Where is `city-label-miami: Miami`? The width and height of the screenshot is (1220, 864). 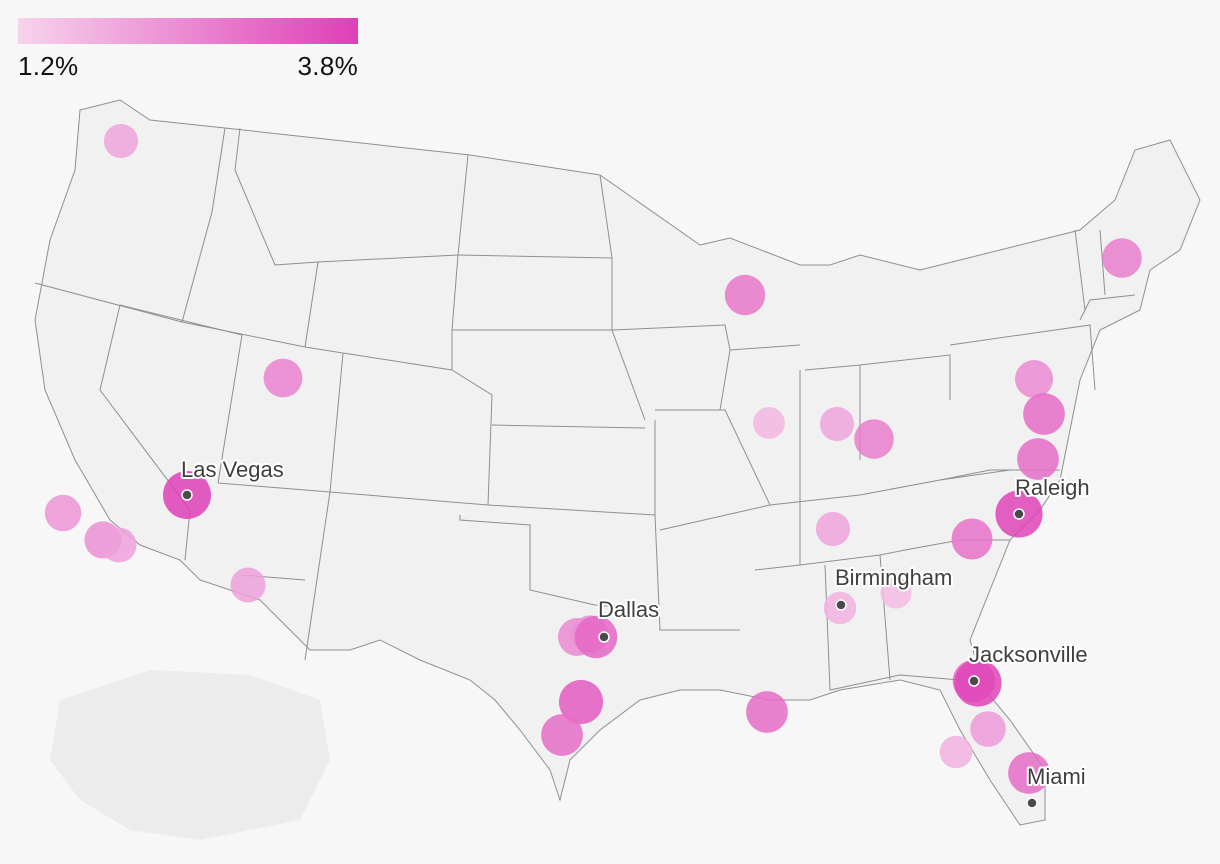
city-label-miami: Miami is located at coordinates (1056, 776).